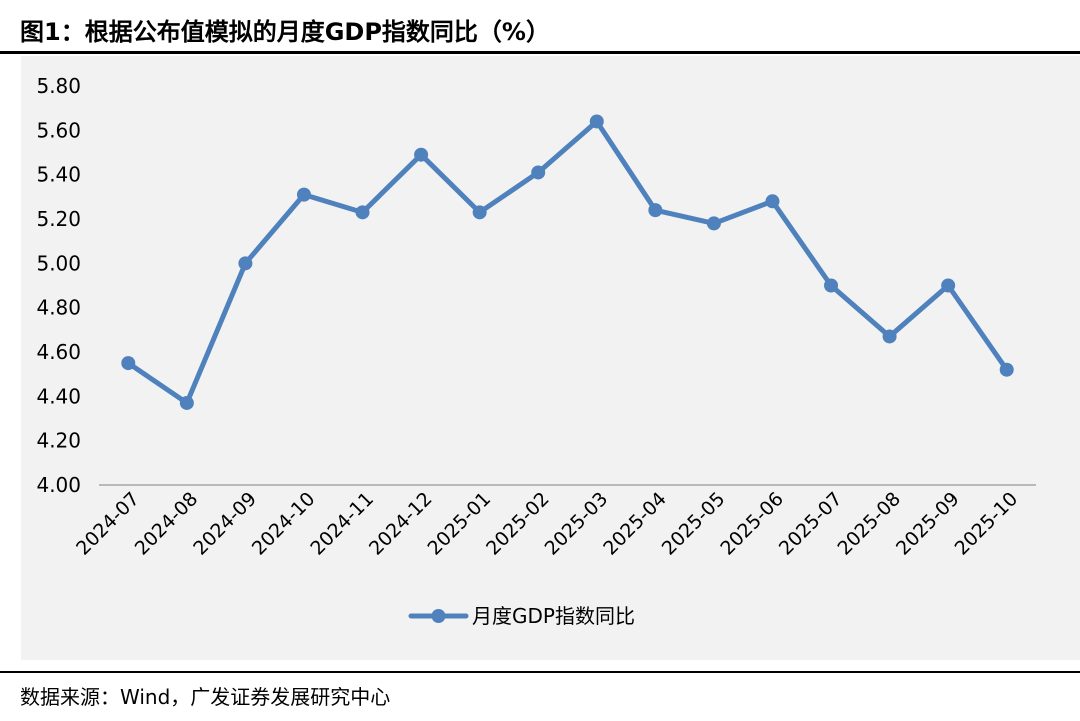 Image resolution: width=1080 pixels, height=721 pixels. What do you see at coordinates (58, 441) in the screenshot?
I see `y-tick-label: 4.20` at bounding box center [58, 441].